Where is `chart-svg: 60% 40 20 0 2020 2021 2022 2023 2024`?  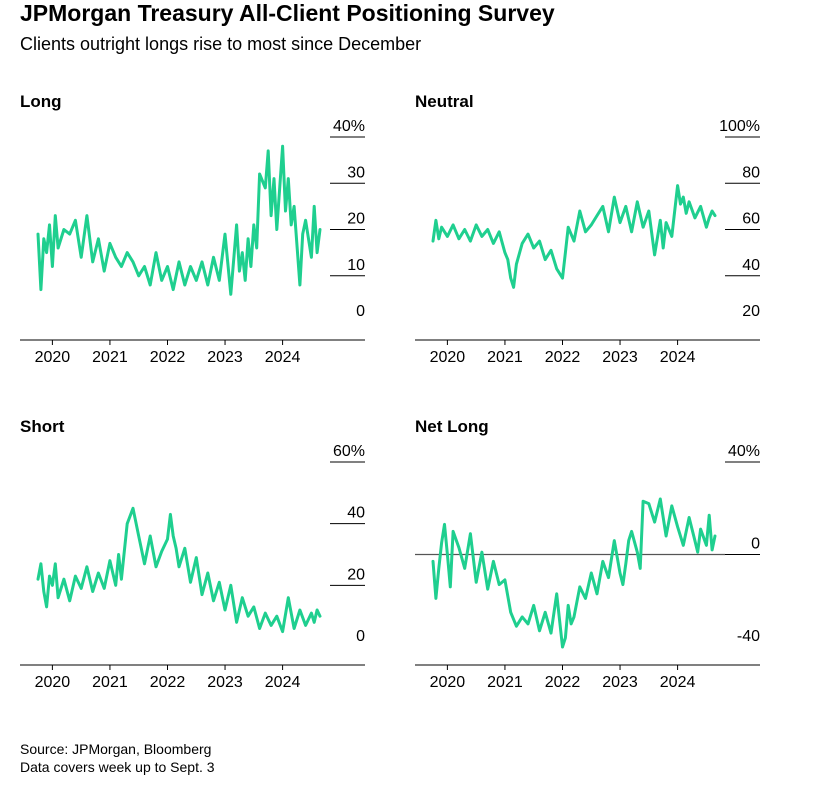
chart-svg: 60% 40 20 0 2020 2021 2022 2023 2024 is located at coordinates (192, 567).